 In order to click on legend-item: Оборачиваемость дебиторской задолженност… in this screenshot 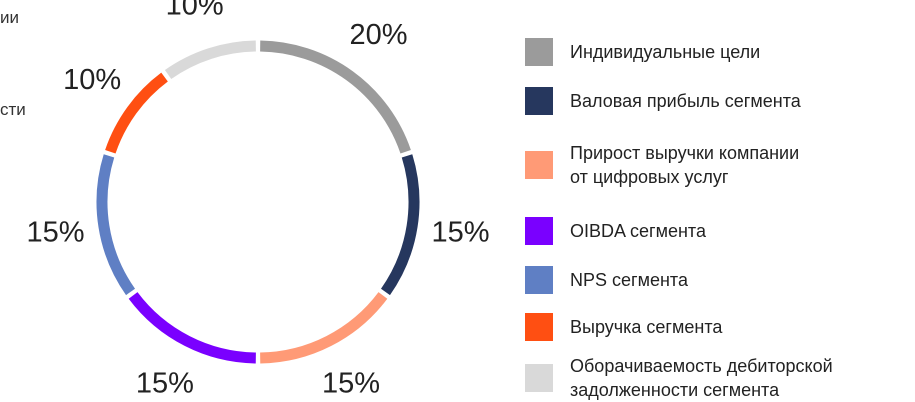, I will do `click(679, 378)`.